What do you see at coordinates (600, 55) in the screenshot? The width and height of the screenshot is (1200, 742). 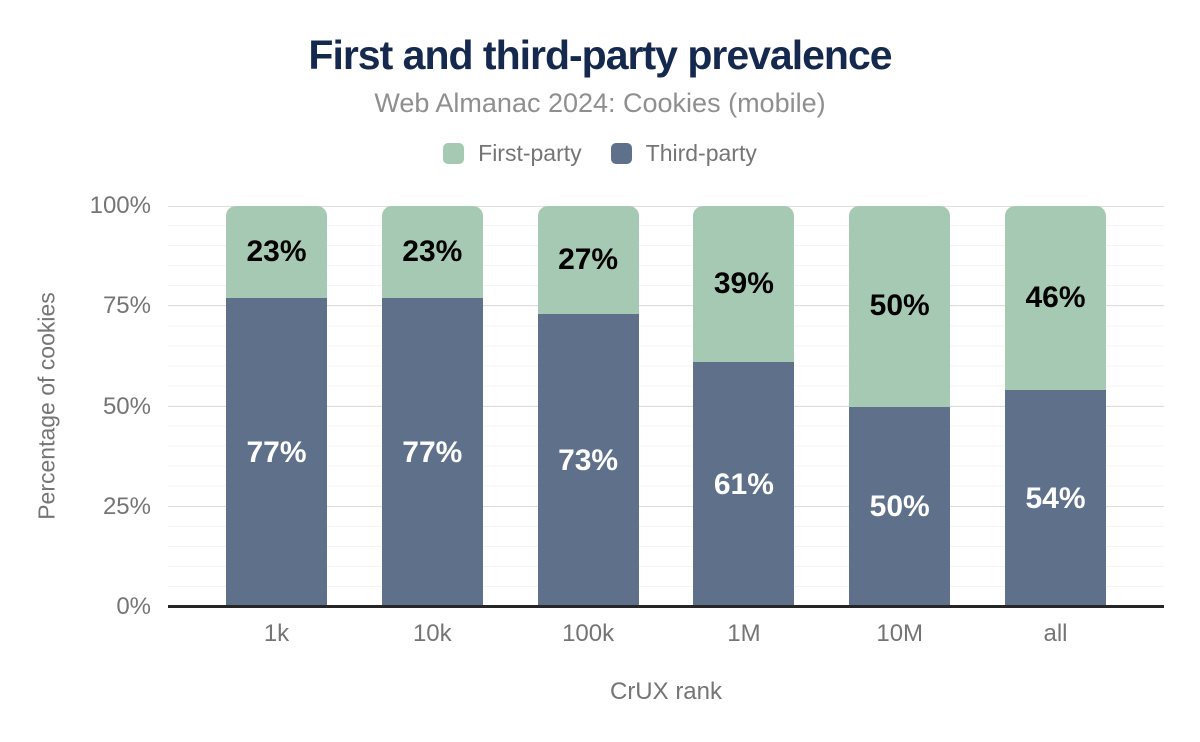 I see `chart-title: First and third-party prevalence` at bounding box center [600, 55].